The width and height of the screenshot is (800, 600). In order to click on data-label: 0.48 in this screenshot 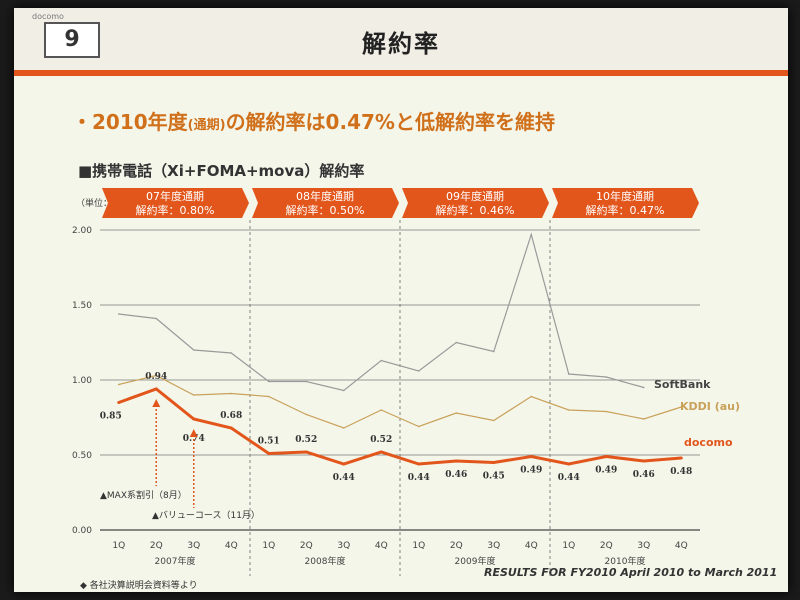, I will do `click(681, 472)`.